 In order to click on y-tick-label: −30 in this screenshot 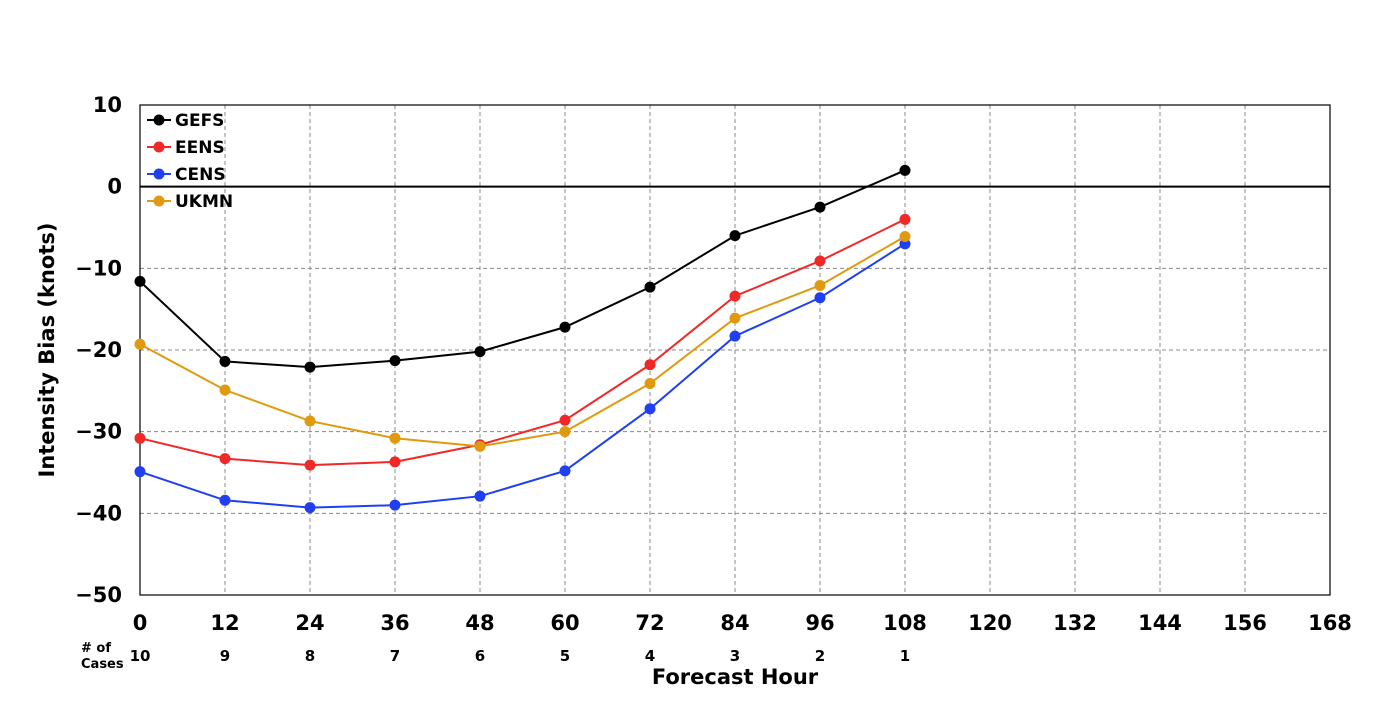, I will do `click(98, 432)`.